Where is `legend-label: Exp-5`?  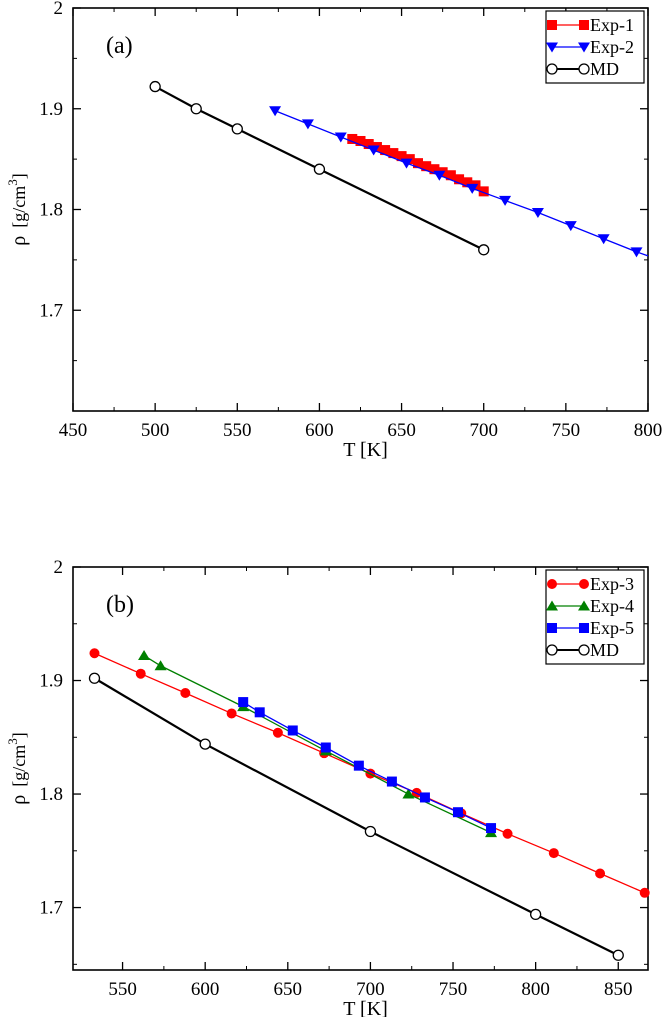 legend-label: Exp-5 is located at coordinates (612, 628).